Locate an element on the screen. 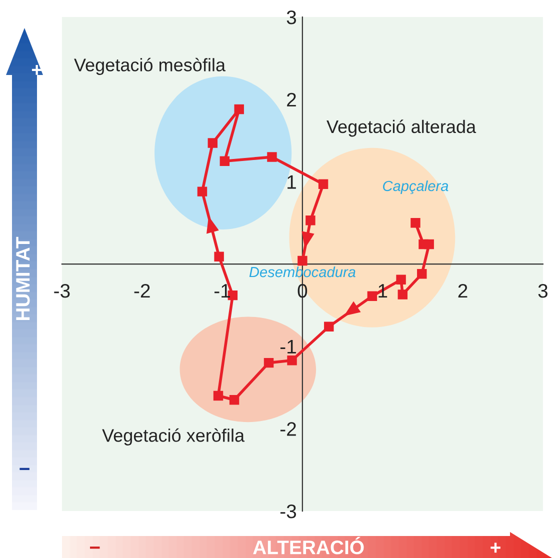  y-tick-label: 2 is located at coordinates (291, 99).